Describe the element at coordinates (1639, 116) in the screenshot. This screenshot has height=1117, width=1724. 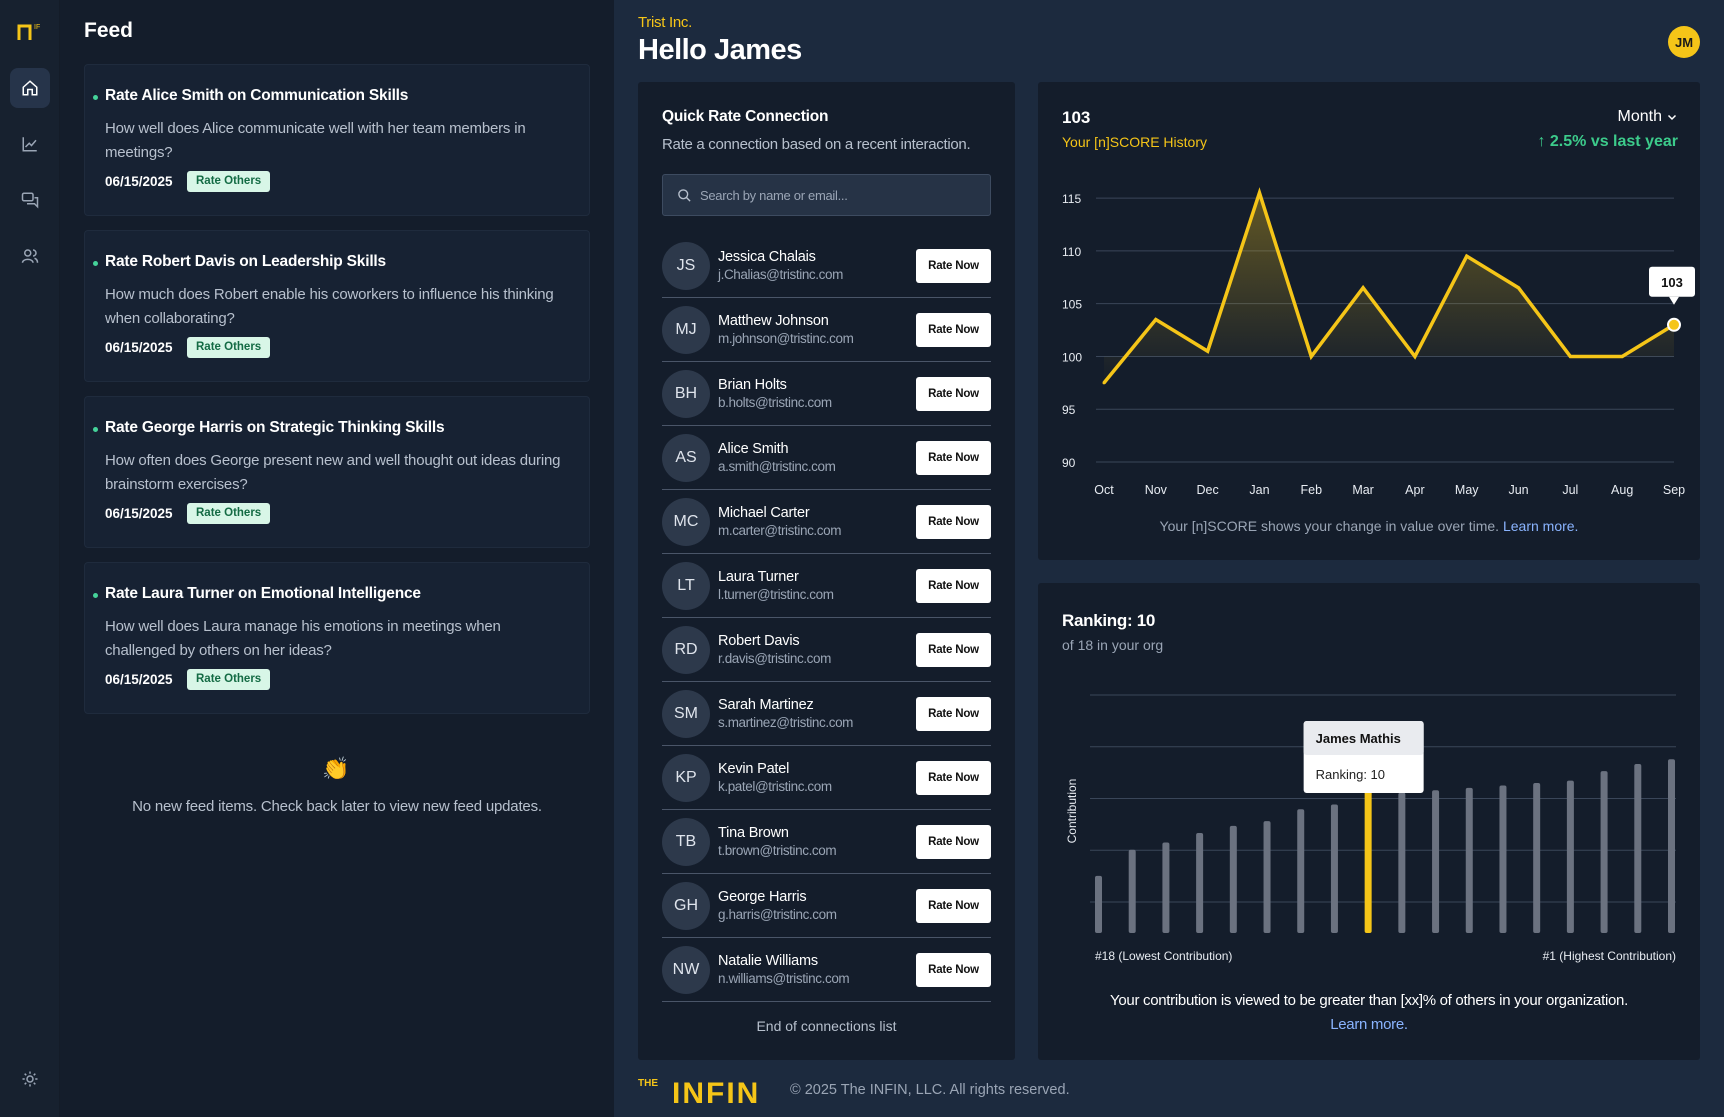
I see `period-label: Month` at that location.